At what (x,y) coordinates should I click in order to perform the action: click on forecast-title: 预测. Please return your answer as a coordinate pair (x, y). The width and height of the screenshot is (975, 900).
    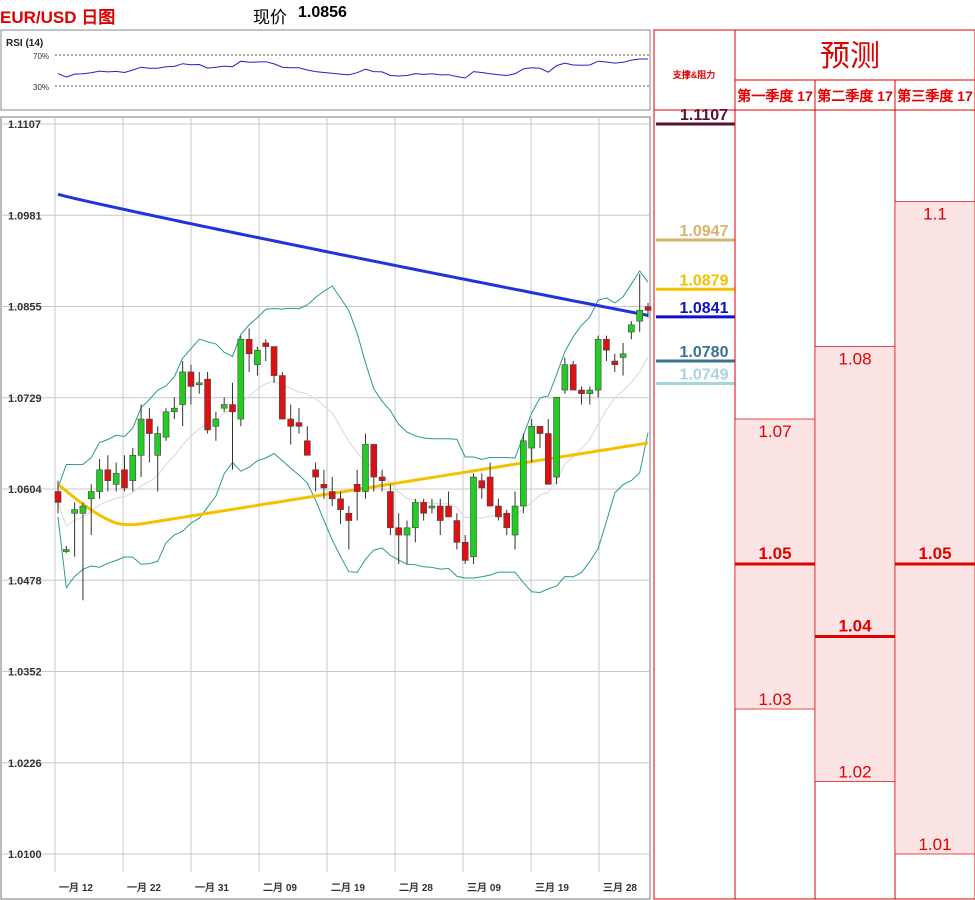
    Looking at the image, I should click on (850, 56).